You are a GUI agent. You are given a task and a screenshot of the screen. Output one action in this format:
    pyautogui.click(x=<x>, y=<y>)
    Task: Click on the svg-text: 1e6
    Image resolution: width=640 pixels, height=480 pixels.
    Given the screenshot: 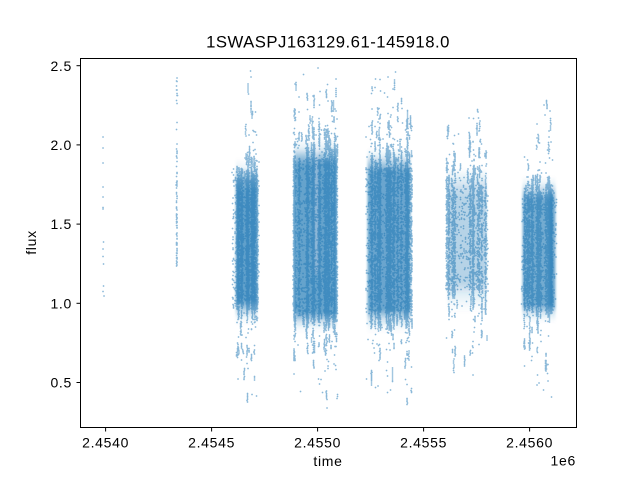 What is the action you would take?
    pyautogui.click(x=563, y=461)
    